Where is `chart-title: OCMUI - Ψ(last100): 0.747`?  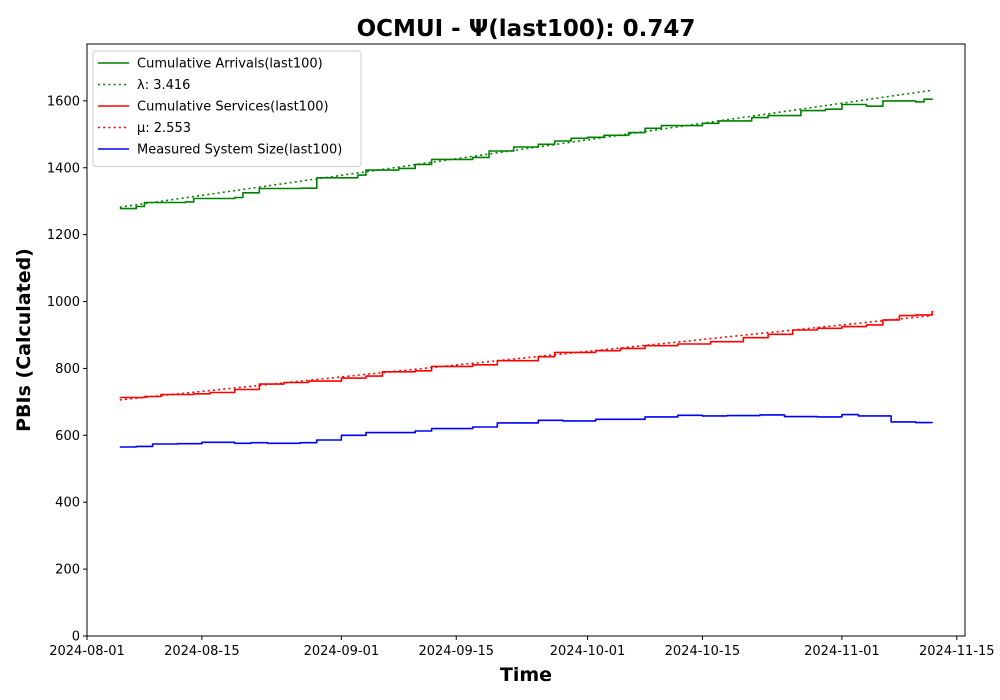 chart-title: OCMUI - Ψ(last100): 0.747 is located at coordinates (526, 29).